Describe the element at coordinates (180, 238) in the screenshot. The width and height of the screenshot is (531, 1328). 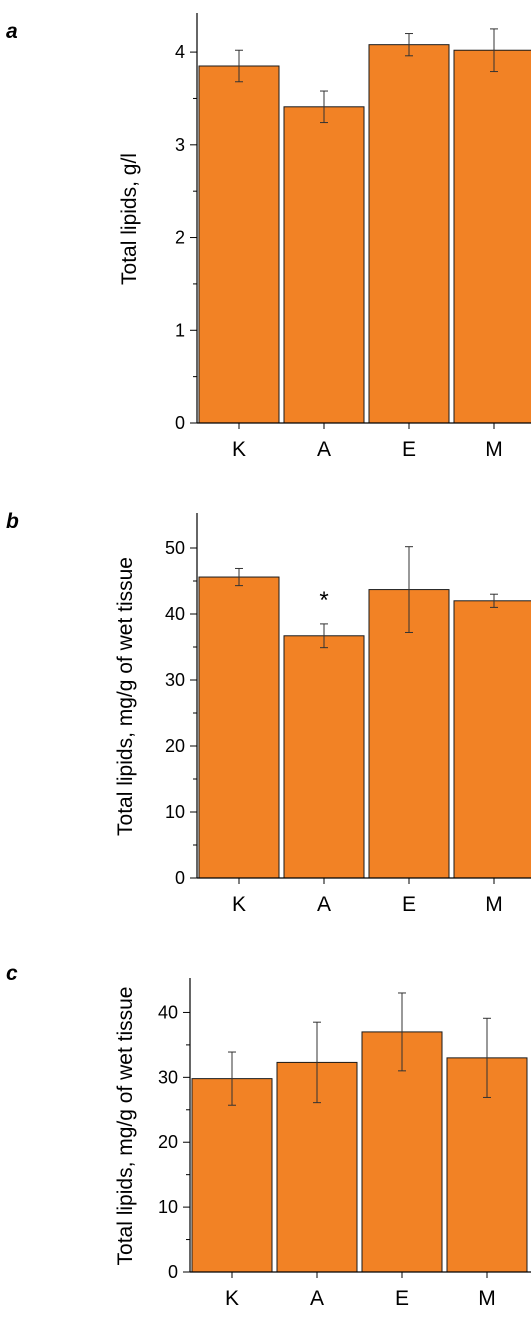
I see `y-tick-label: 2` at that location.